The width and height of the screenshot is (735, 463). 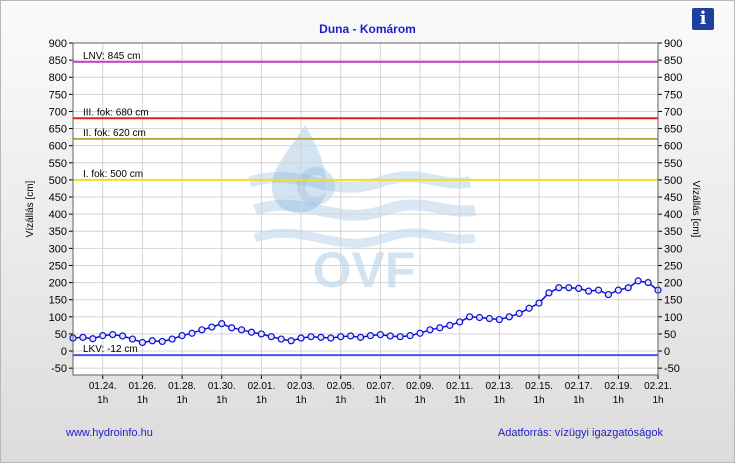 I want to click on watermark-text: OVF, so click(x=364, y=270).